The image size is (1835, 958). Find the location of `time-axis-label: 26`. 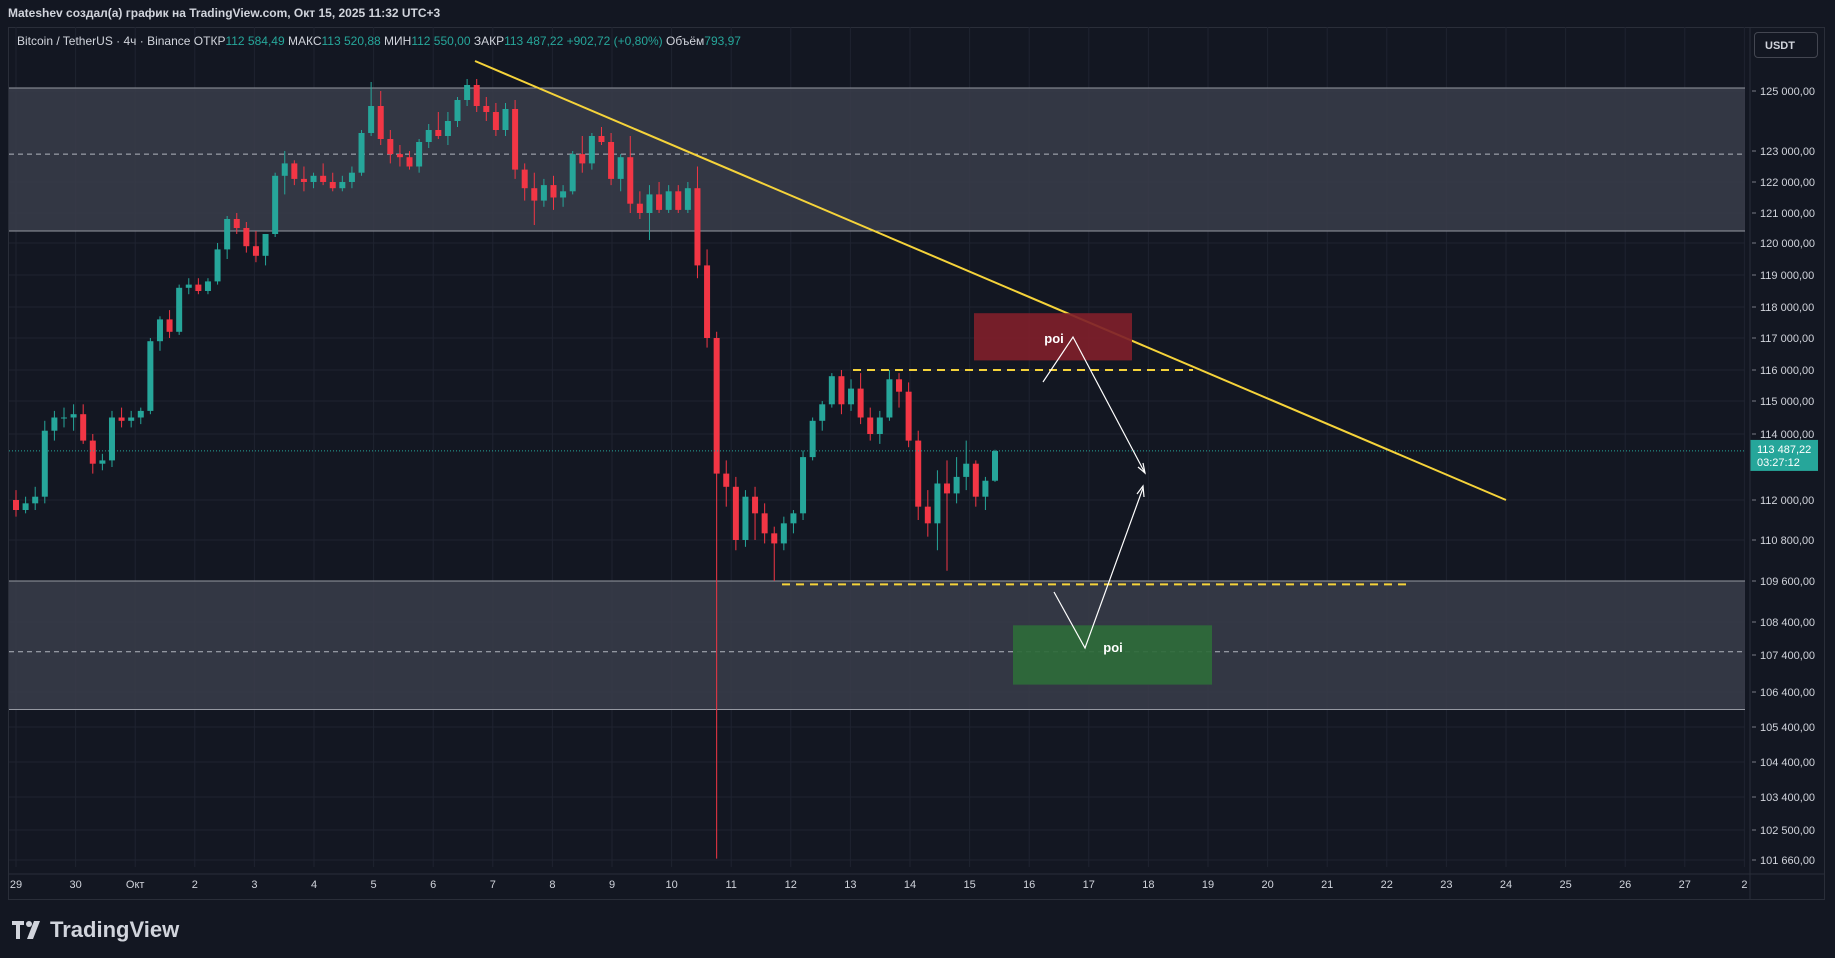

time-axis-label: 26 is located at coordinates (1625, 885).